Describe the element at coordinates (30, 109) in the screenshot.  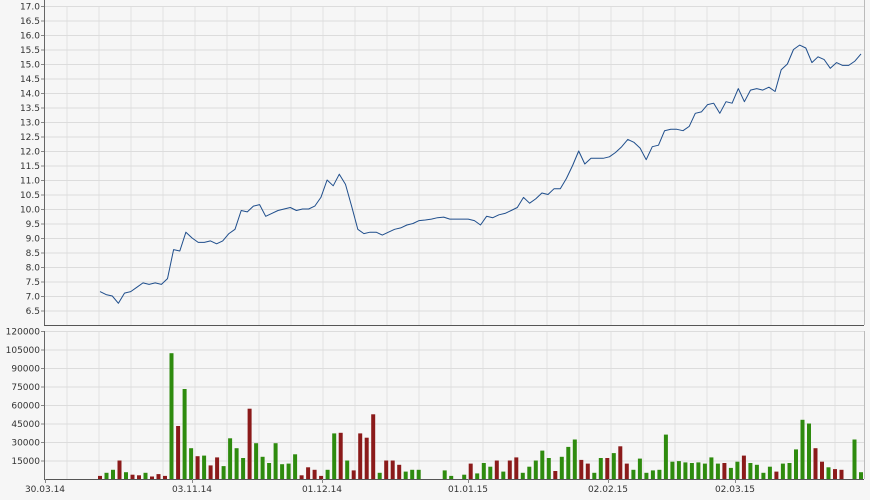
I see `price-tick-label-7: 13.5` at that location.